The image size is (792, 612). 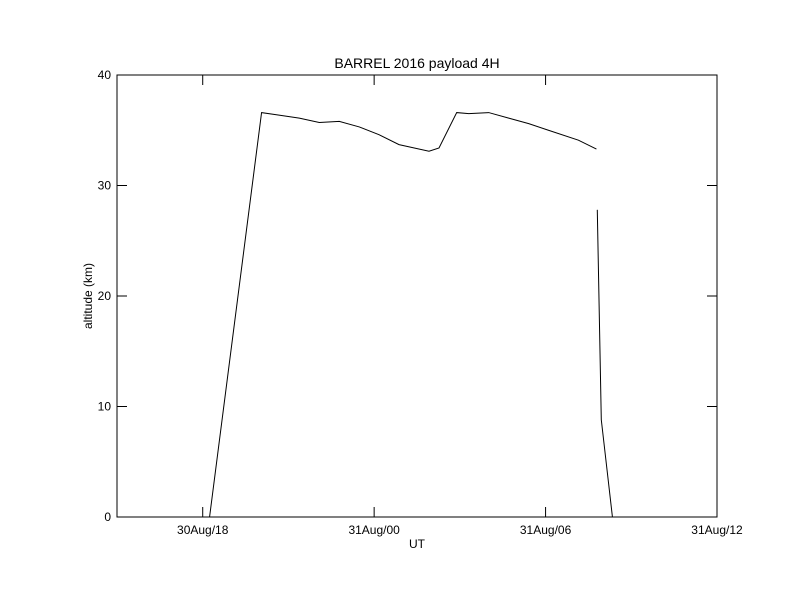 I want to click on y-tick-label: 10, so click(x=105, y=407).